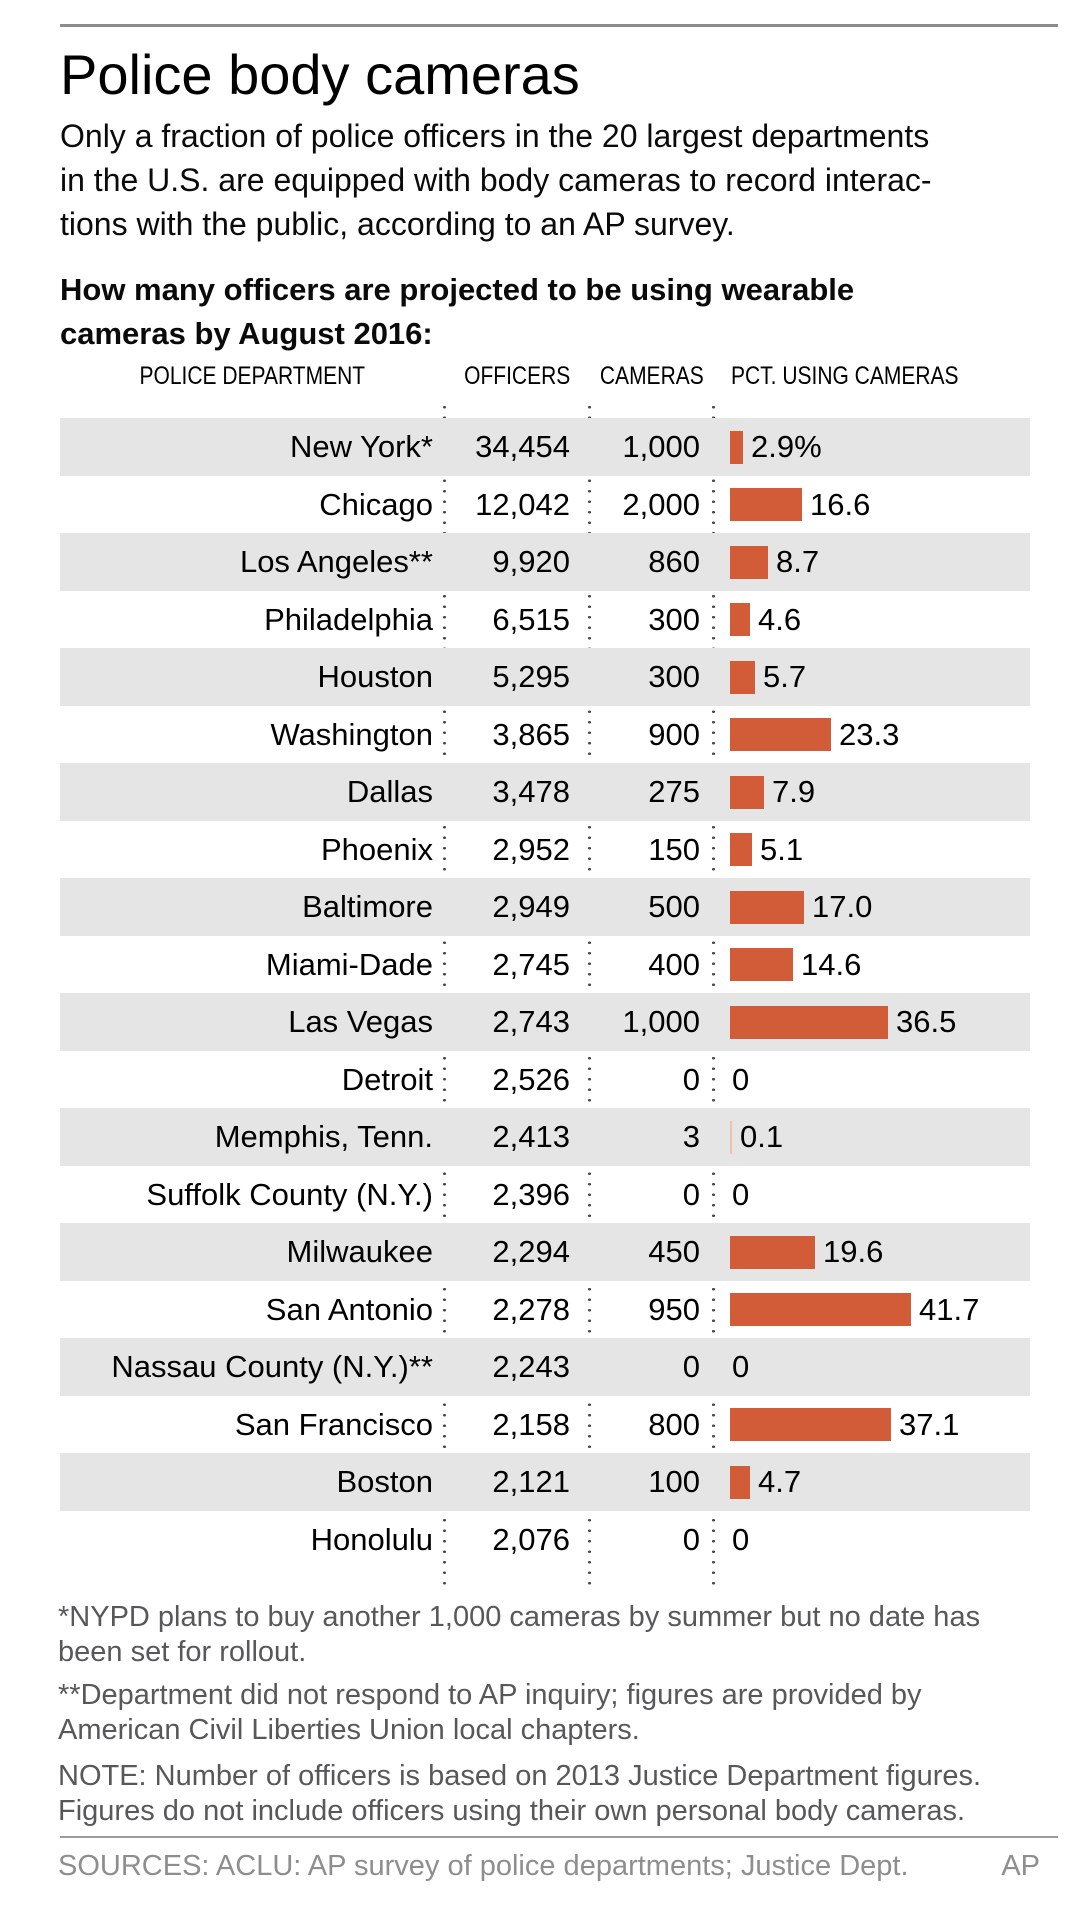  I want to click on ap-credit: AP, so click(1020, 1866).